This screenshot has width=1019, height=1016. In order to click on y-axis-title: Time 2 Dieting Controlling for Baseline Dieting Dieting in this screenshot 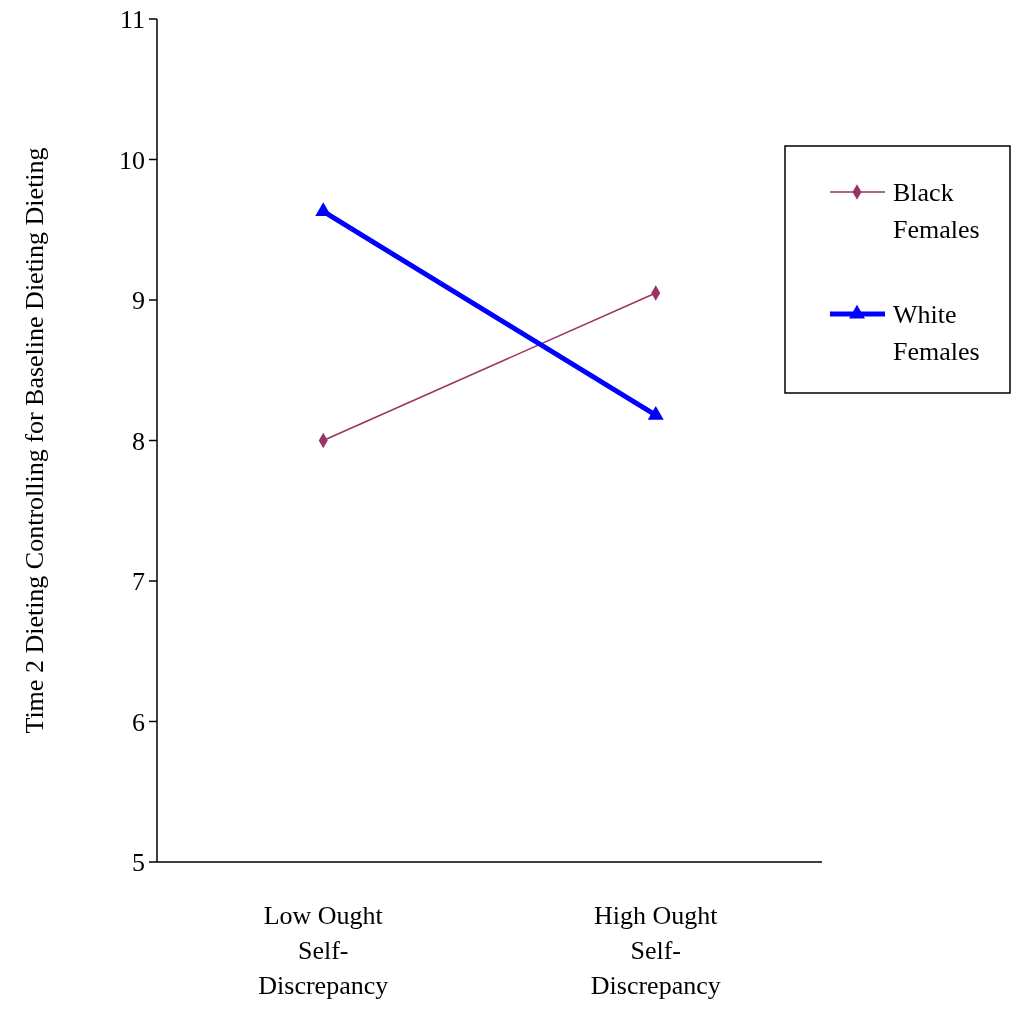, I will do `click(34, 440)`.